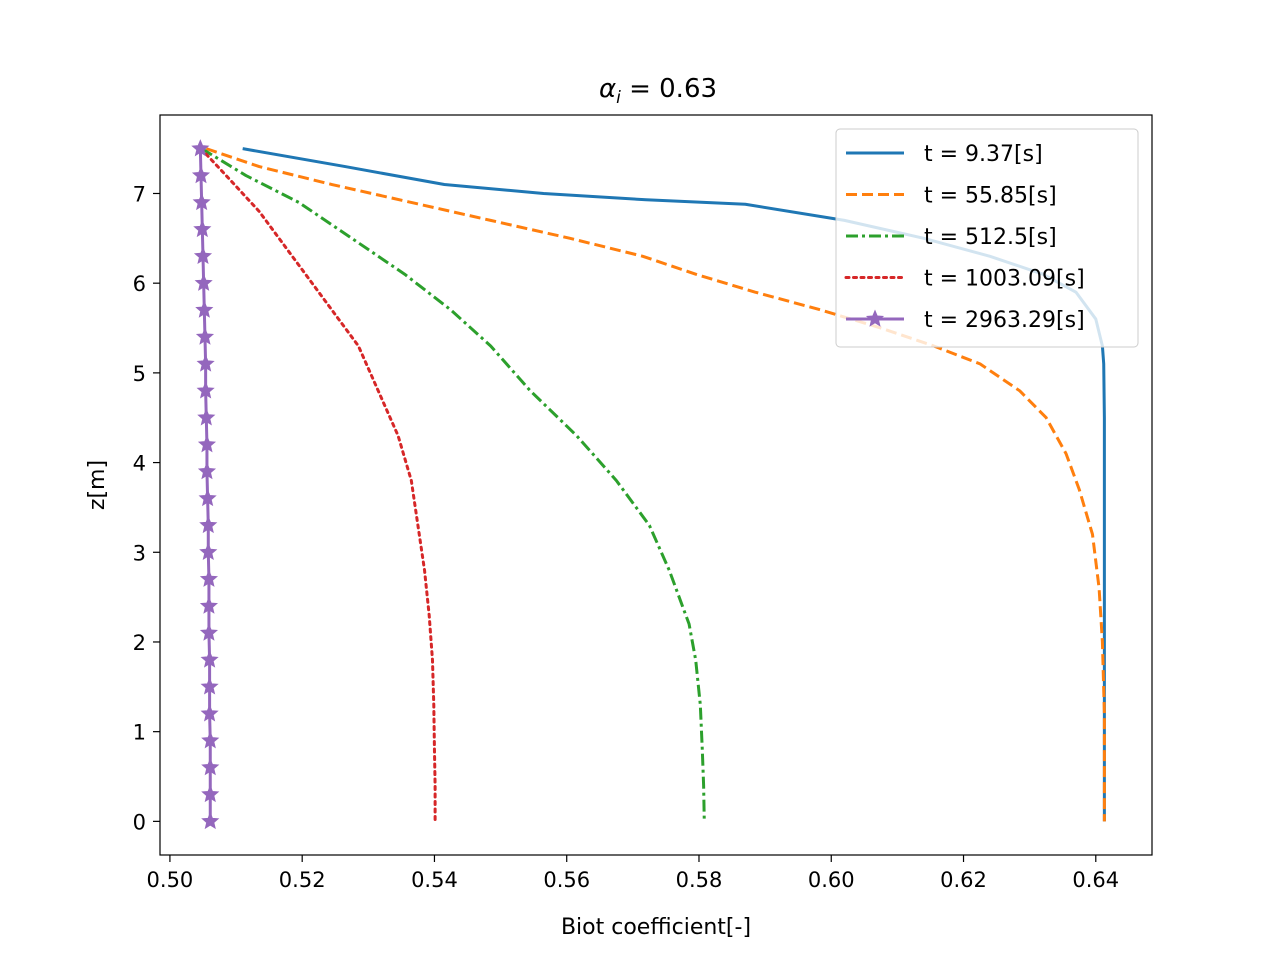  What do you see at coordinates (97, 485) in the screenshot?
I see `y-axis-label: z[m]` at bounding box center [97, 485].